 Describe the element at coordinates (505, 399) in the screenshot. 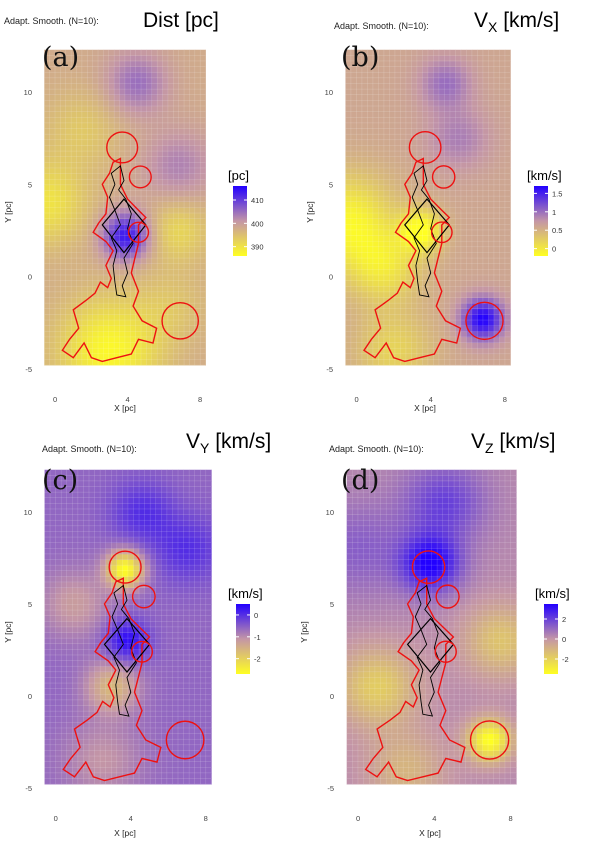

I see `x-tick-label-b: 8` at that location.